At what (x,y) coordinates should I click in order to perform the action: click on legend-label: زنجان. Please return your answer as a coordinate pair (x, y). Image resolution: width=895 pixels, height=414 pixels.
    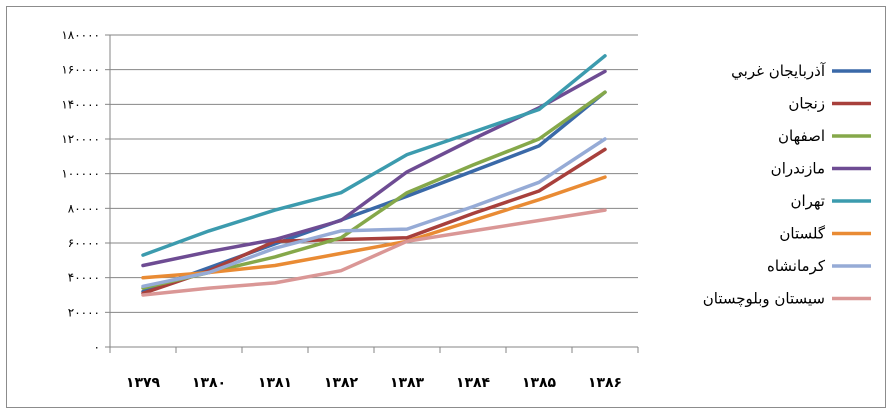
    Looking at the image, I should click on (806, 104).